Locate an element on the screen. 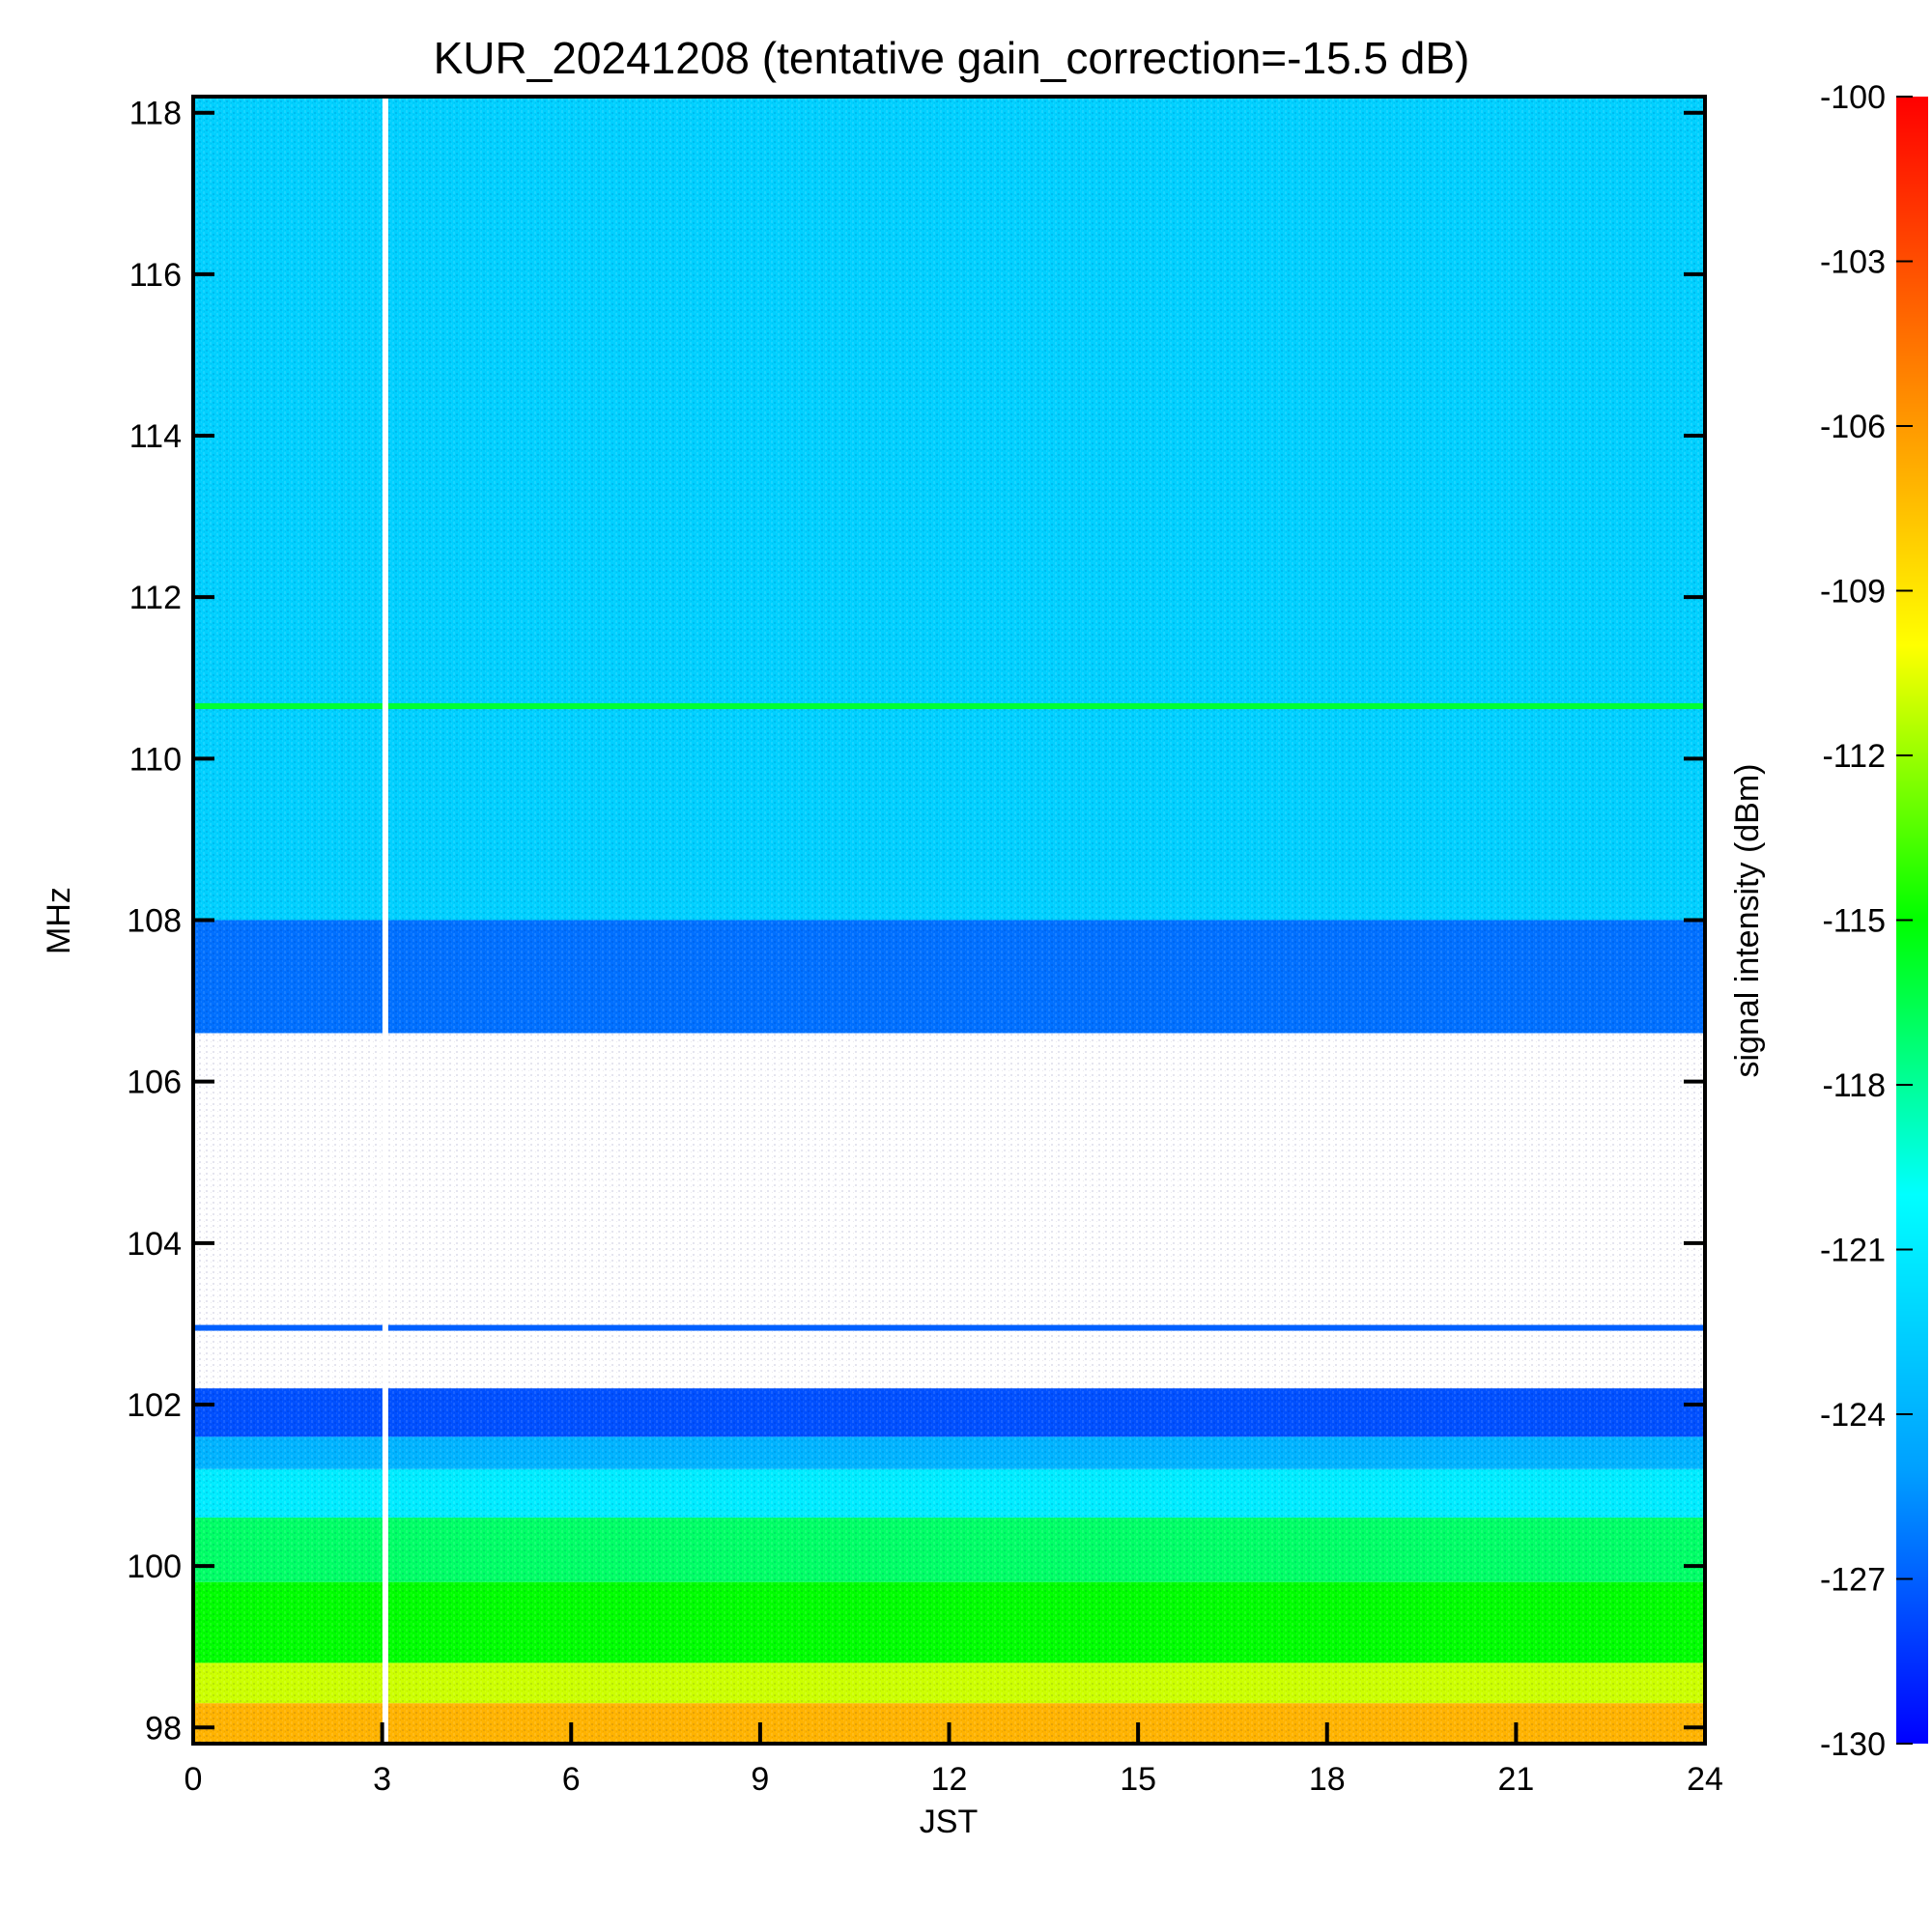 This screenshot has width=1932, height=1932. colorbar-tick-label: -103 is located at coordinates (1853, 262).